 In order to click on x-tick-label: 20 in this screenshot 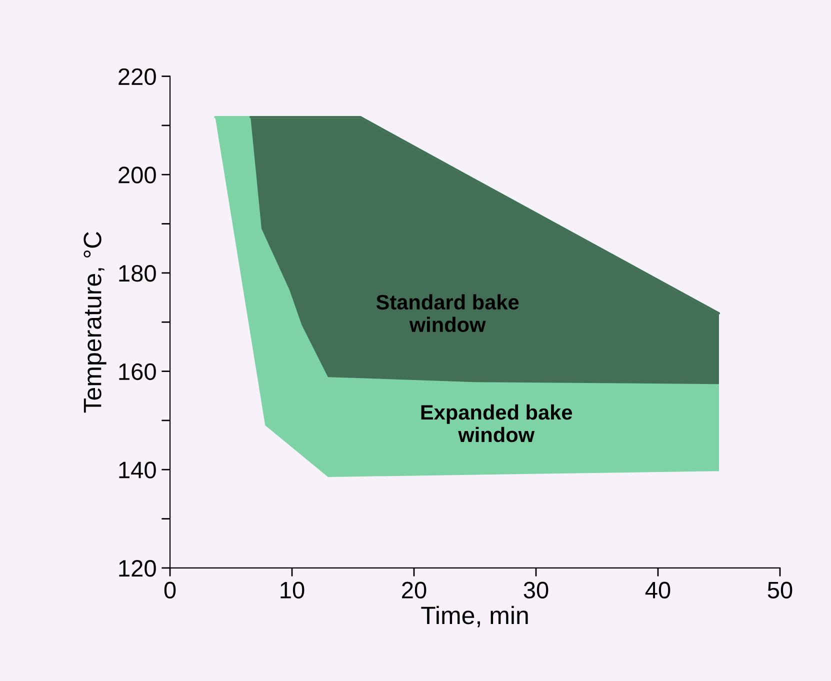, I will do `click(414, 590)`.